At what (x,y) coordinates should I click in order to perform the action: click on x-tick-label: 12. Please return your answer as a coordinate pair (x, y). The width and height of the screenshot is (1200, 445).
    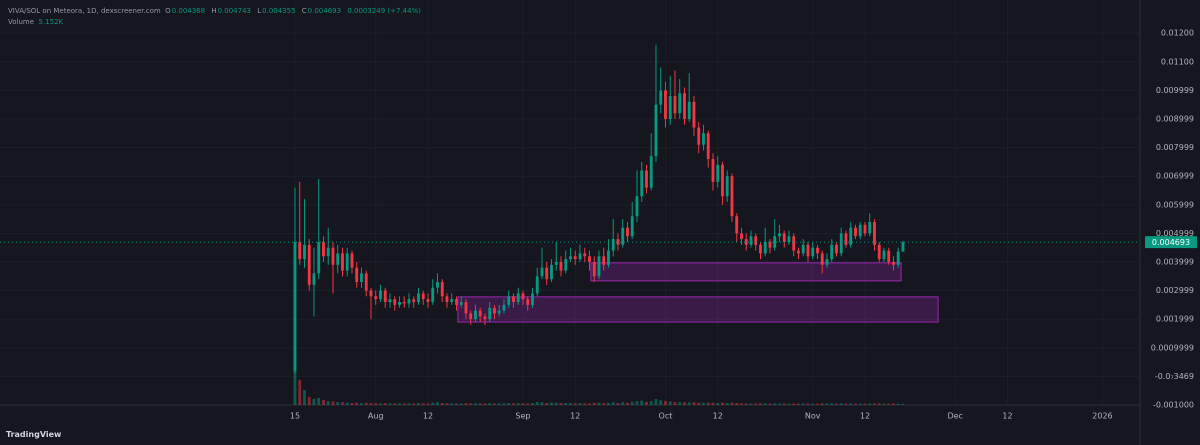
    Looking at the image, I should click on (575, 416).